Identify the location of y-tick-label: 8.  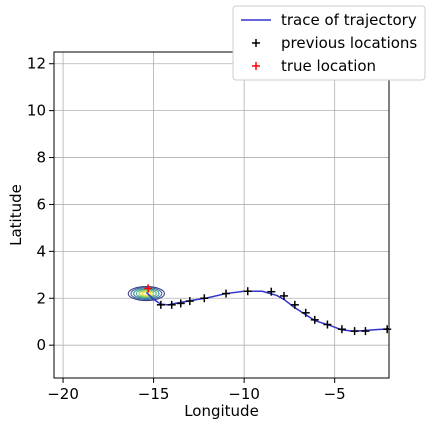
(41, 158).